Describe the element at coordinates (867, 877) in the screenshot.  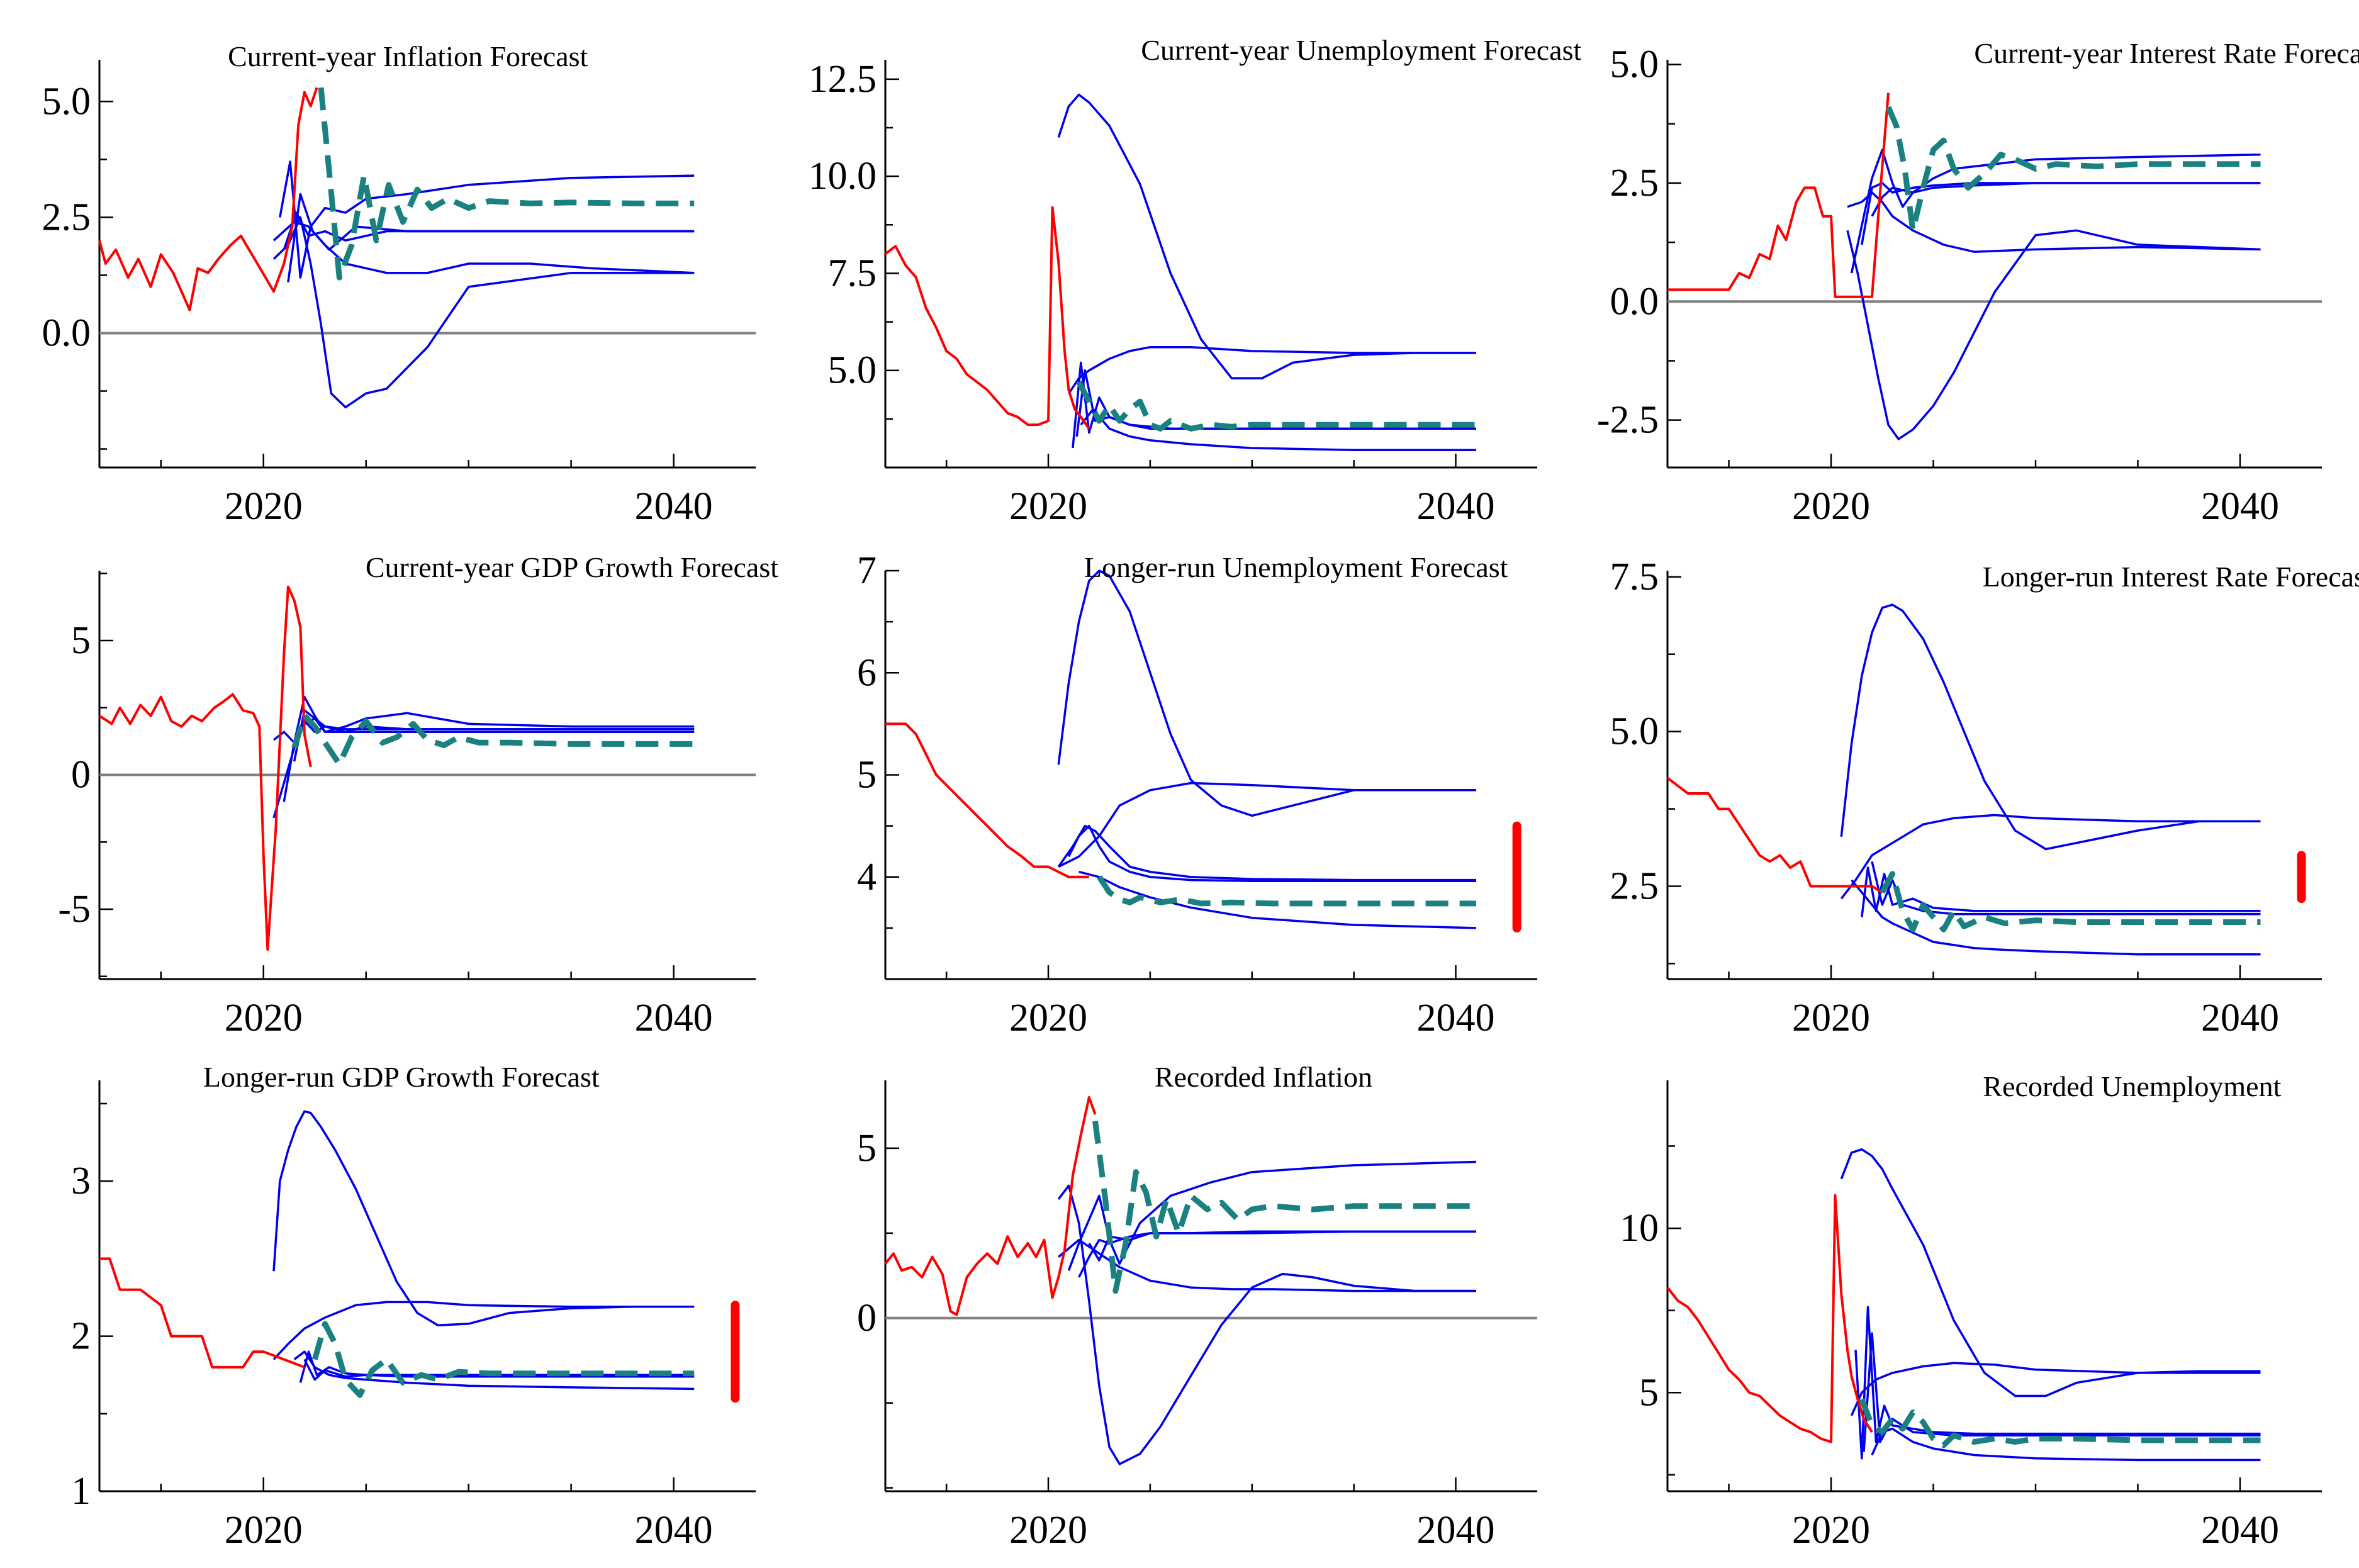
I see `y-tick-label: 4` at that location.